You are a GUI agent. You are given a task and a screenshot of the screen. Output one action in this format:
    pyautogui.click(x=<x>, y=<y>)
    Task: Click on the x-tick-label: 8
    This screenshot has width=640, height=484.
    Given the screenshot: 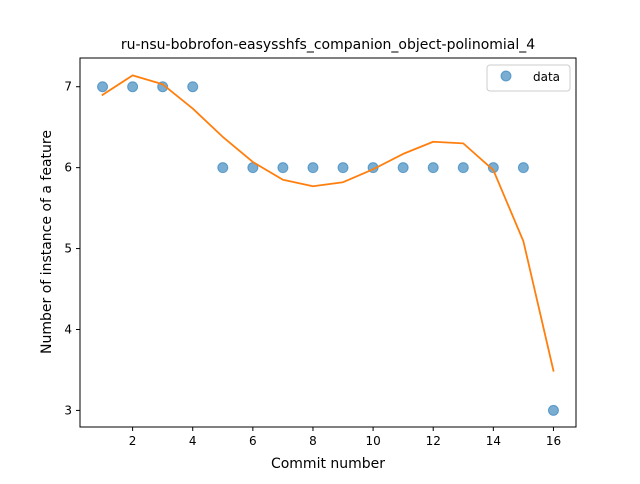 What is the action you would take?
    pyautogui.click(x=313, y=441)
    